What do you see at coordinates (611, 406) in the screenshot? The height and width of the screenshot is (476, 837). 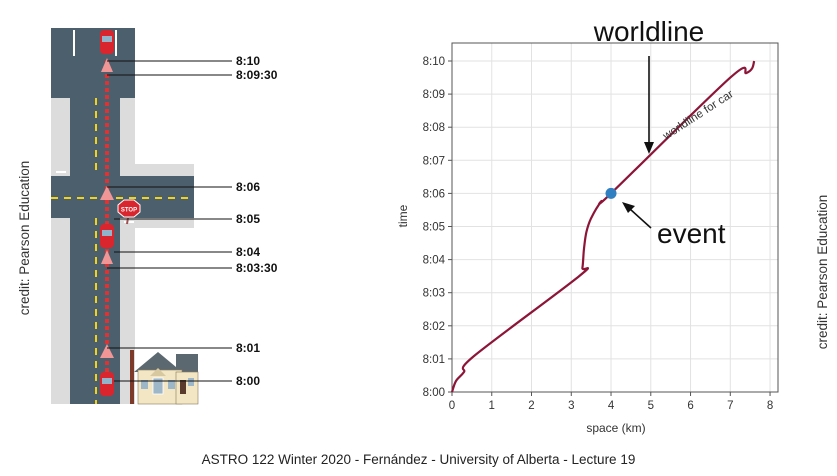 I see `x-tick-label: 4` at bounding box center [611, 406].